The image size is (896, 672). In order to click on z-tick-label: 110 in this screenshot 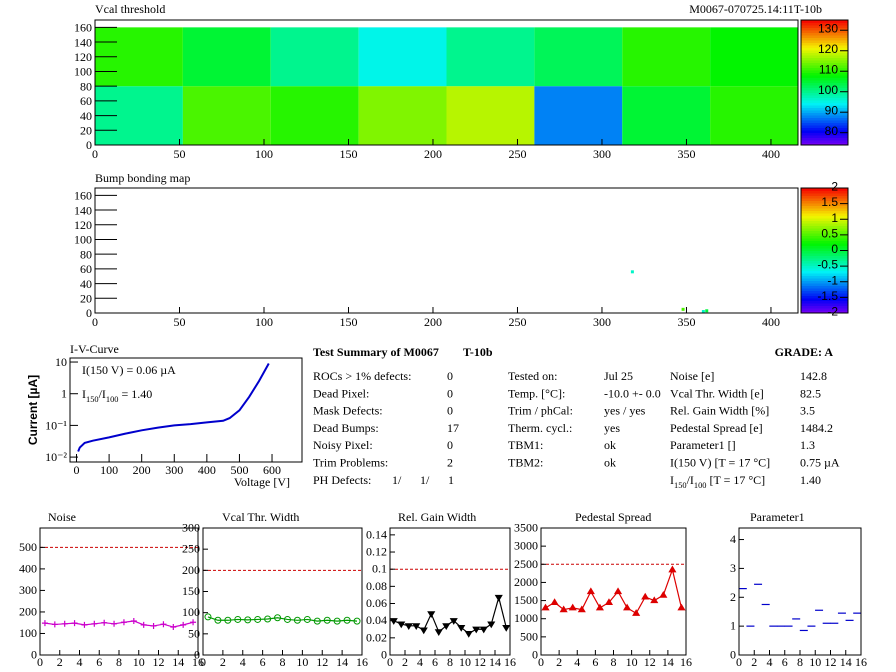, I will do `click(828, 70)`.